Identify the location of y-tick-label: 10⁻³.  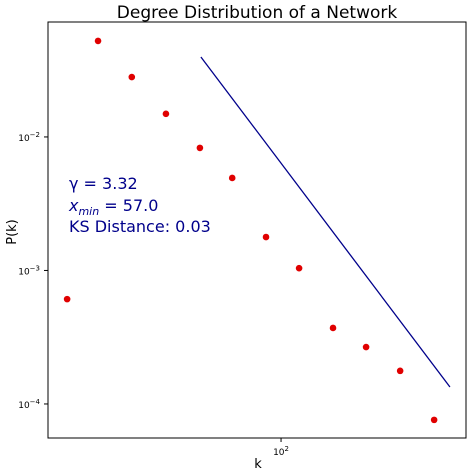
(29, 270).